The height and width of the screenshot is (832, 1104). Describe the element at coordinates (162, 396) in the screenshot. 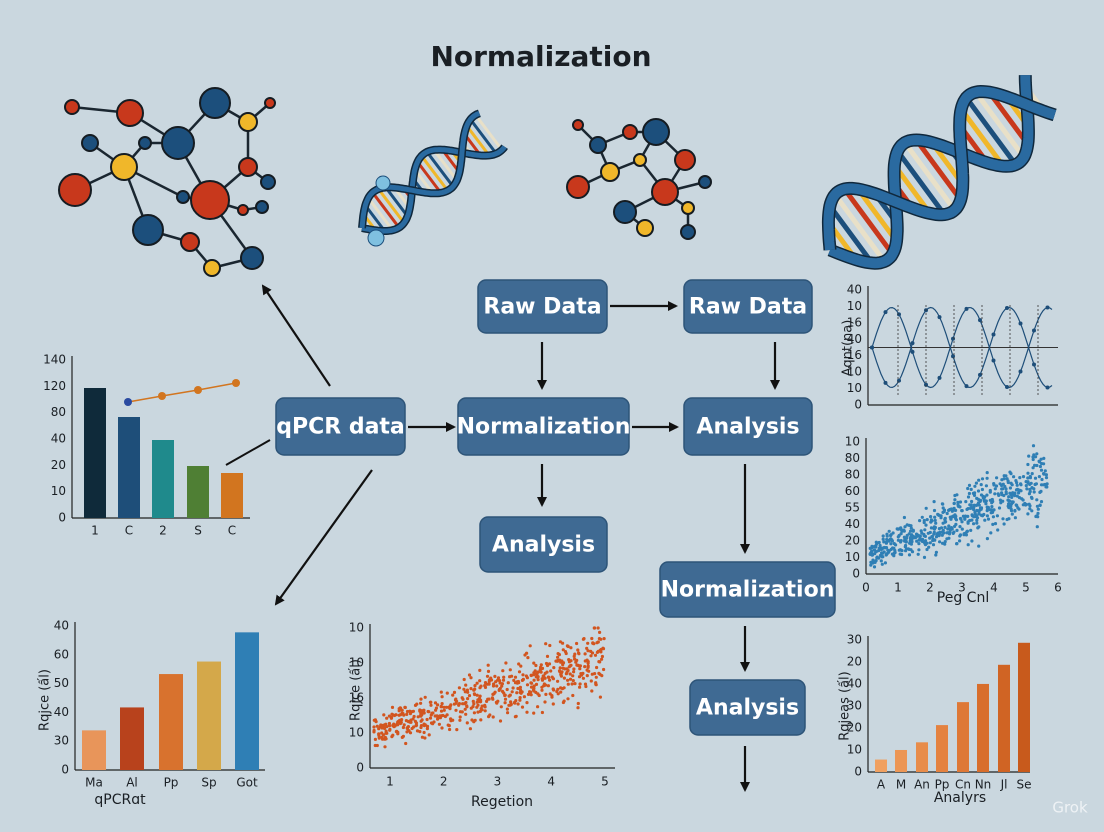

I see `trend-point` at that location.